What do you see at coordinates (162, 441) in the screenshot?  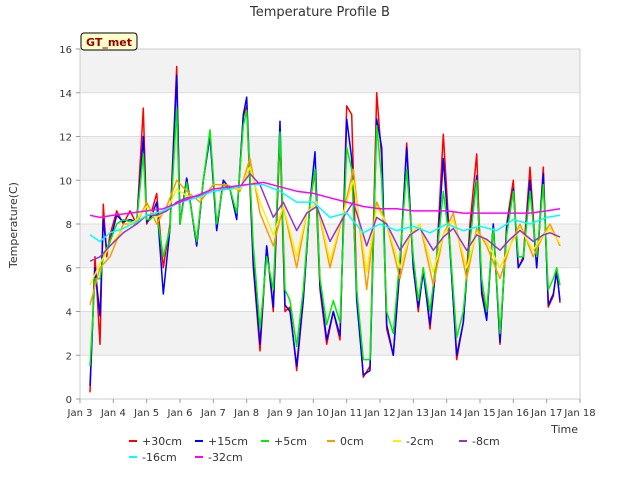 I see `legend-label: +30cm` at bounding box center [162, 441].